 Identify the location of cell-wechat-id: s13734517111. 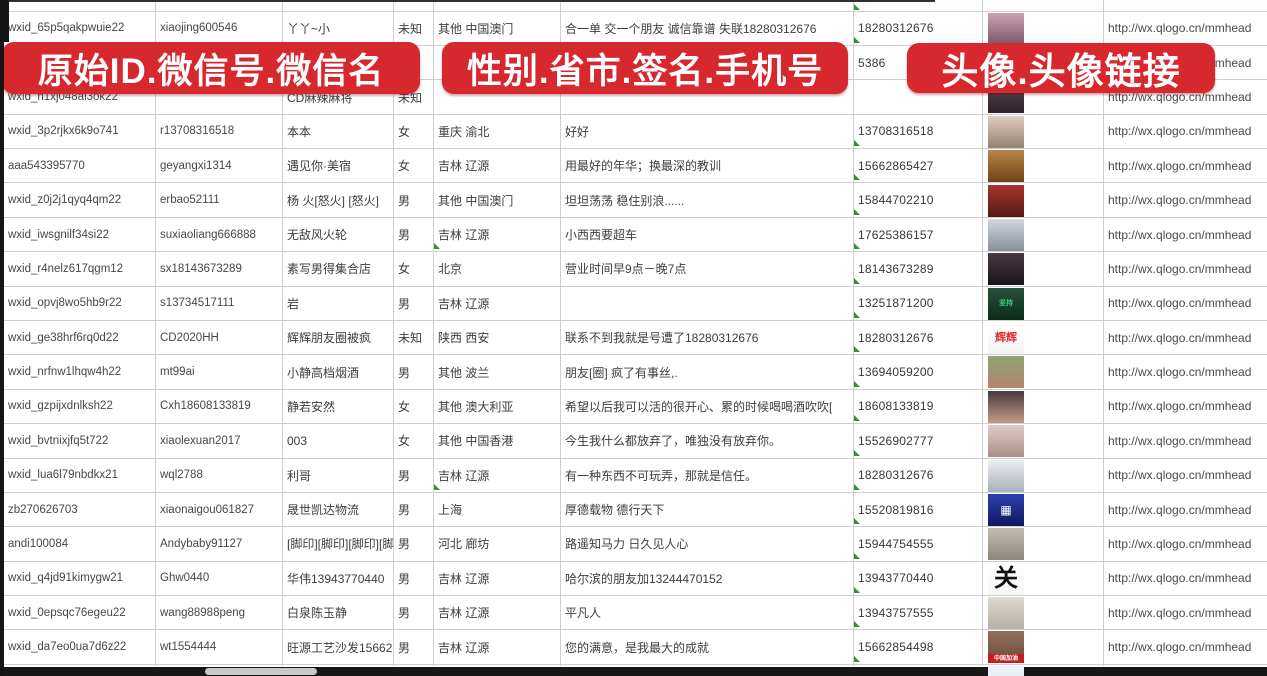
(218, 303).